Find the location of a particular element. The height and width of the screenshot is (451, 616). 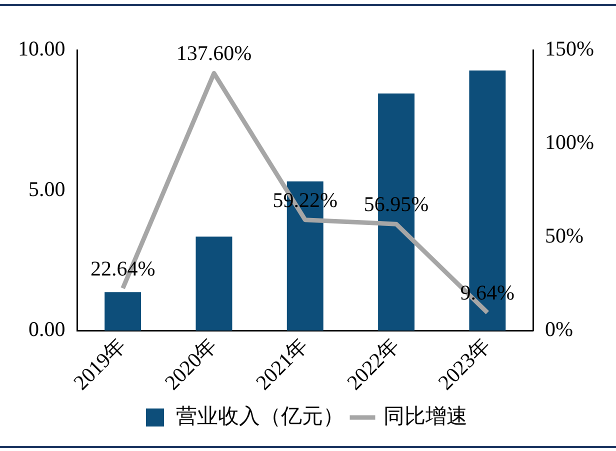

y2-tick-label: 150% is located at coordinates (569, 48).